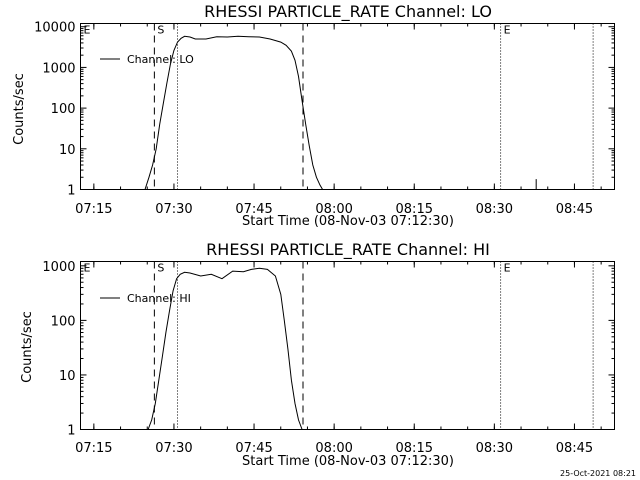 The width and height of the screenshot is (640, 480). What do you see at coordinates (58, 267) in the screenshot?
I see `y-tick-label-hi: 1000` at bounding box center [58, 267].